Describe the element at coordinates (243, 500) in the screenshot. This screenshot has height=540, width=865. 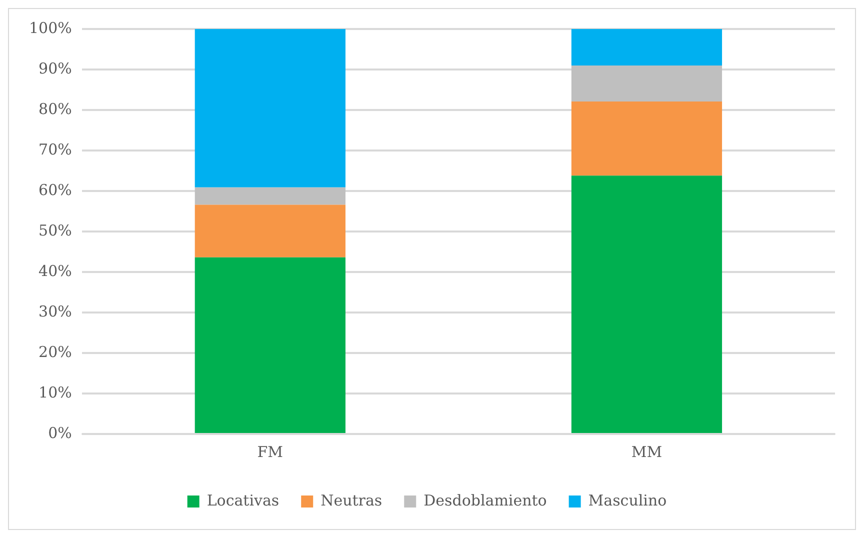
I see `legend-label: Locativas` at that location.